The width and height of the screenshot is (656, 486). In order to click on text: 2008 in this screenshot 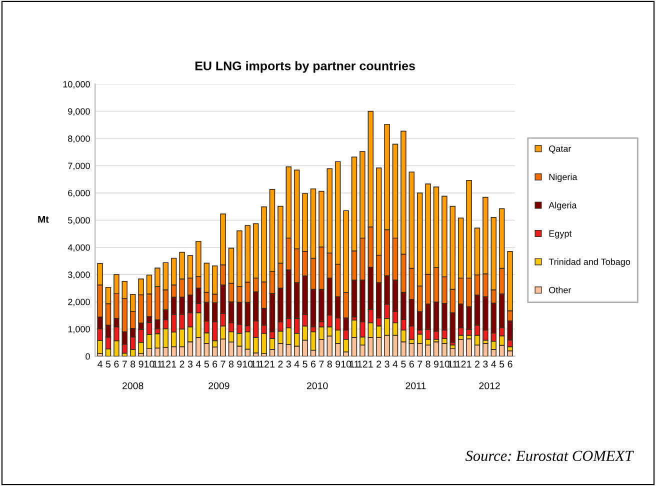, I will do `click(133, 386)`.